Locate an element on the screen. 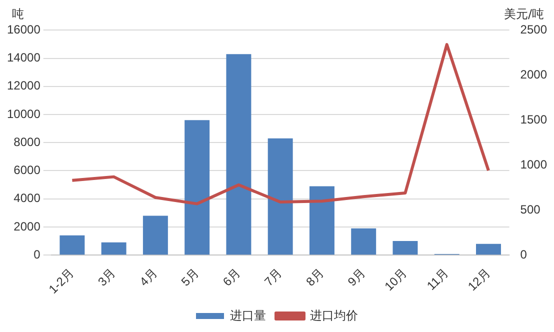  y2-tick-label: 1000 is located at coordinates (534, 164).